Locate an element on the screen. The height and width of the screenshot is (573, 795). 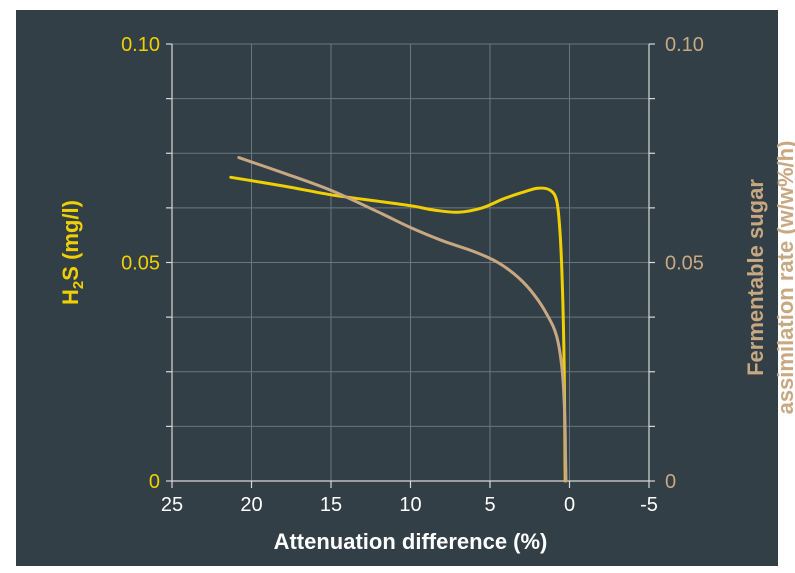
y-axis-title-subscript: 2 is located at coordinates (78, 285).